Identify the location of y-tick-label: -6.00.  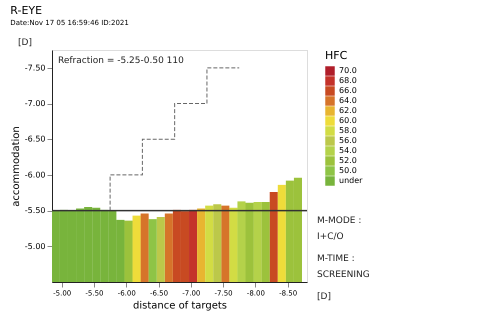
(35, 175).